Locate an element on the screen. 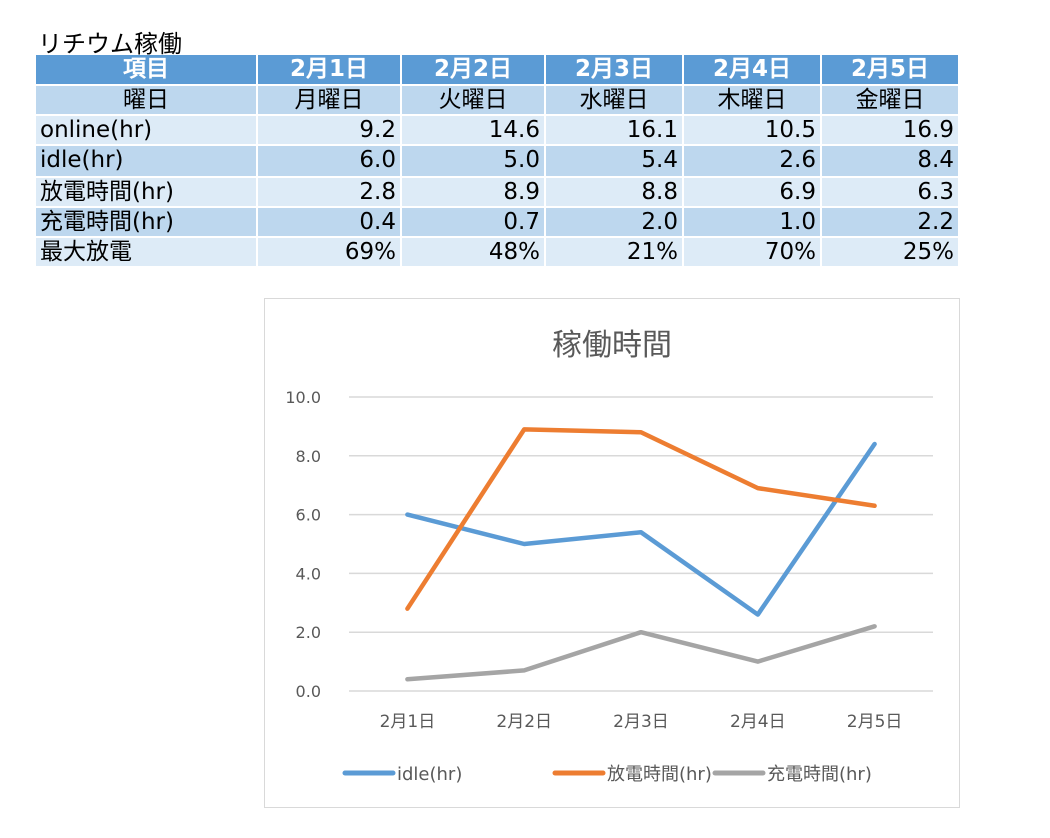 The width and height of the screenshot is (1050, 838). table-cell: 6.3 is located at coordinates (890, 192).